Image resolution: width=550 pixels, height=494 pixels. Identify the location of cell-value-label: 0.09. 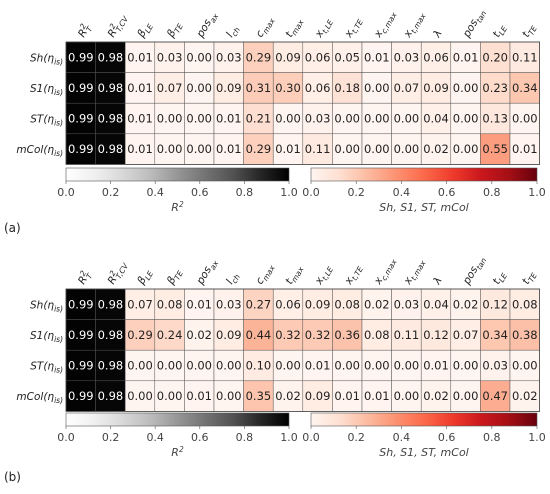
(288, 57).